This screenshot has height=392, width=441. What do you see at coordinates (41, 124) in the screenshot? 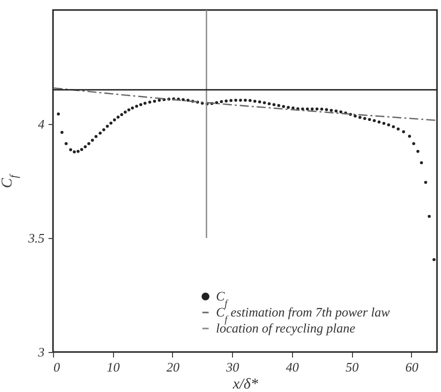
I see `y-tick-label: 4` at bounding box center [41, 124].